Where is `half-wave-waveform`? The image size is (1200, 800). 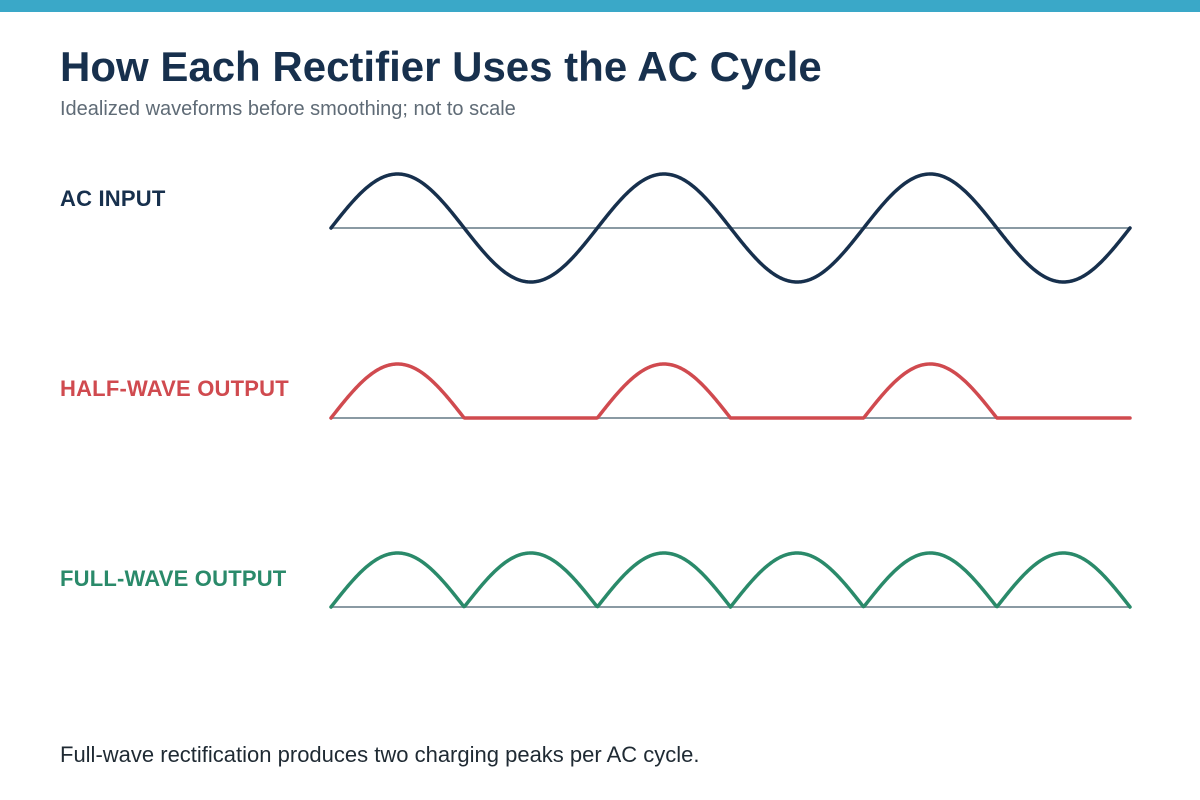
half-wave-waveform is located at coordinates (730, 391).